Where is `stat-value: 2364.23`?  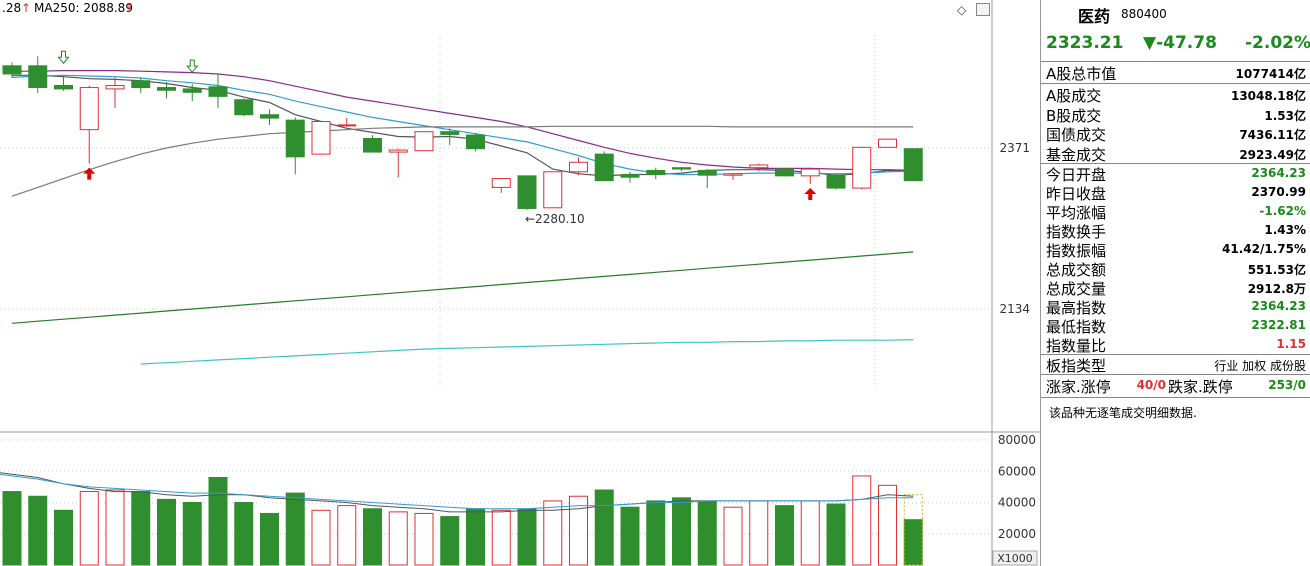 stat-value: 2364.23 is located at coordinates (1278, 173).